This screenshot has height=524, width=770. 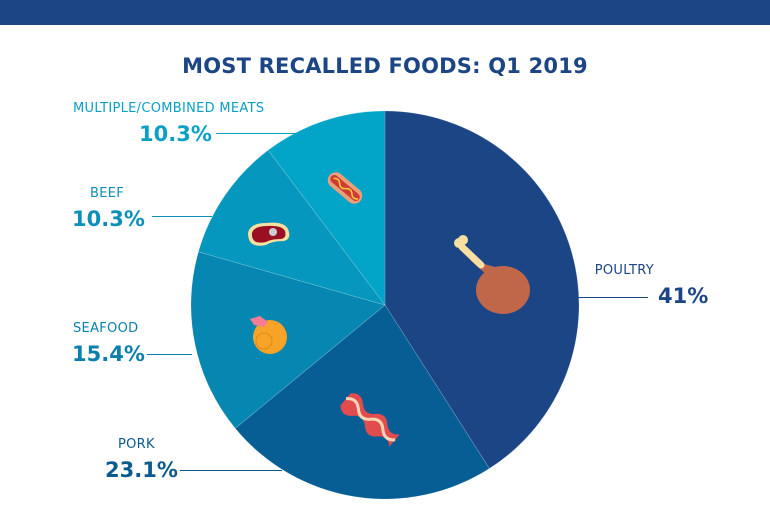 I want to click on shrimp-icon, so click(x=268, y=335).